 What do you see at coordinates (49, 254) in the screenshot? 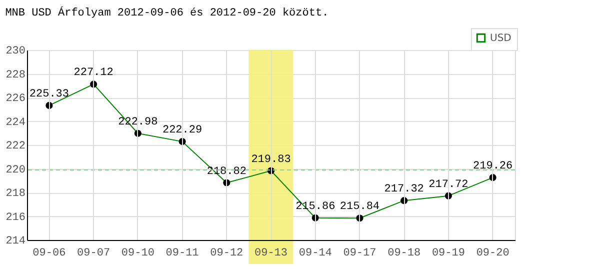
I see `x-tick-label: 09-06` at bounding box center [49, 254].